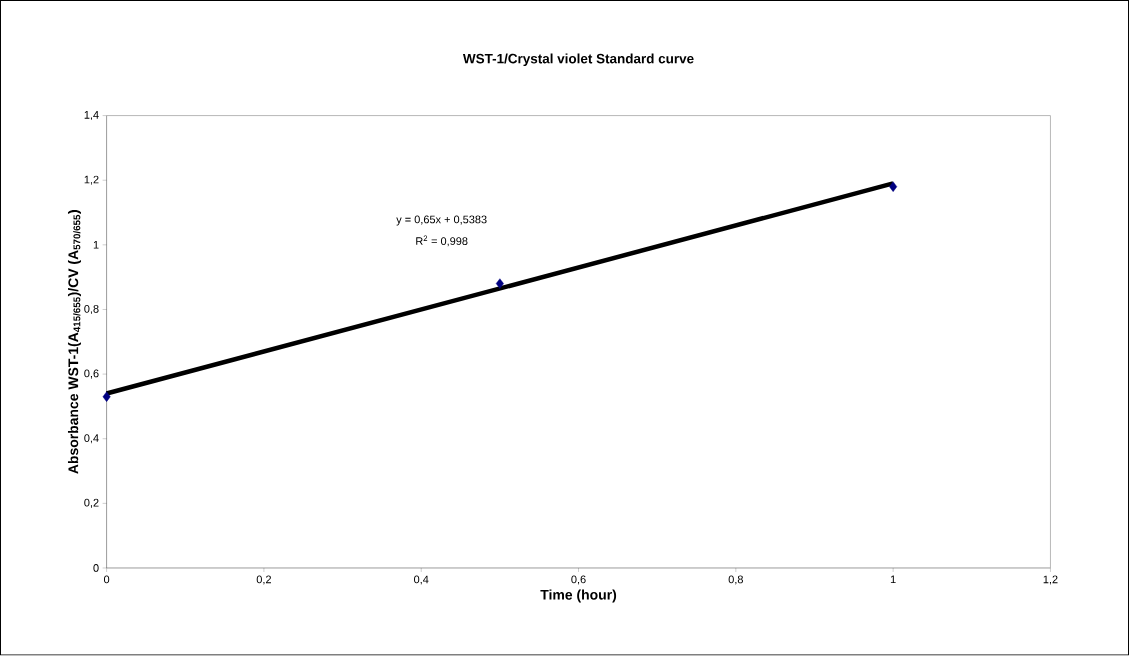 Image resolution: width=1129 pixels, height=656 pixels. Describe the element at coordinates (441, 220) in the screenshot. I see `annotation: y = 0,65x + 0,5383` at that location.